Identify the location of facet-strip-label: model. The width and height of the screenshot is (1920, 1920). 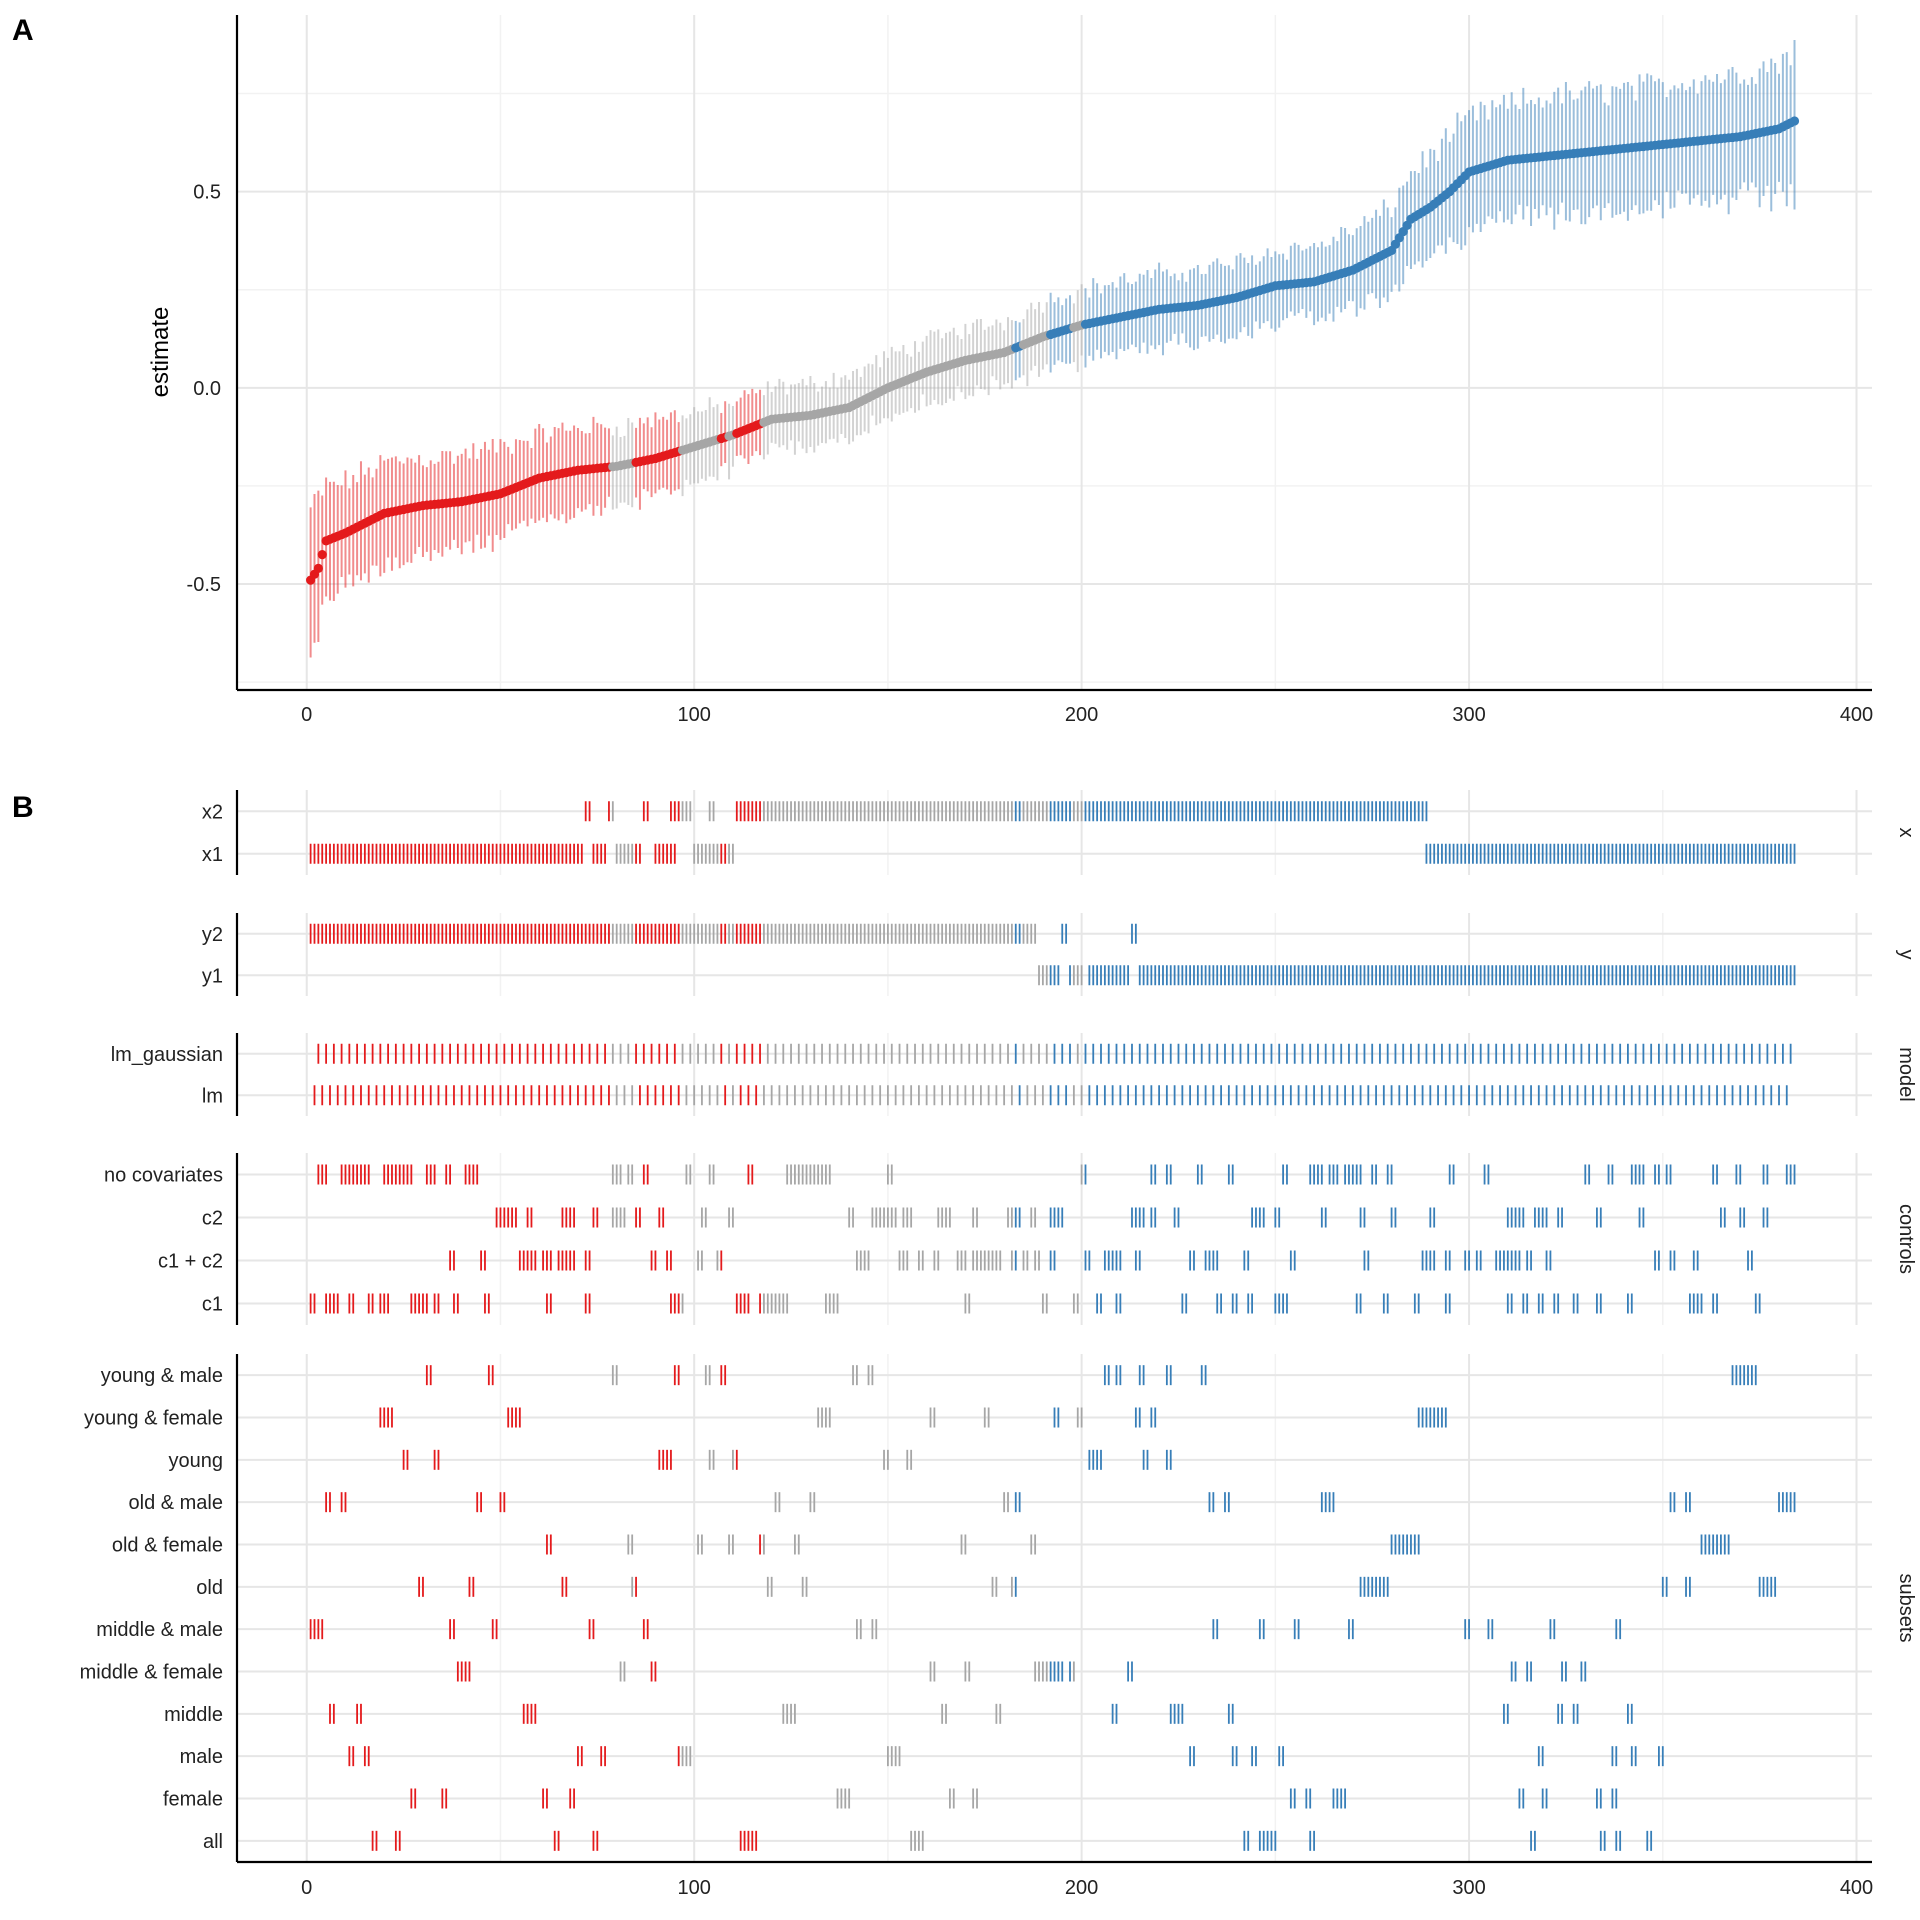
(1906, 1074).